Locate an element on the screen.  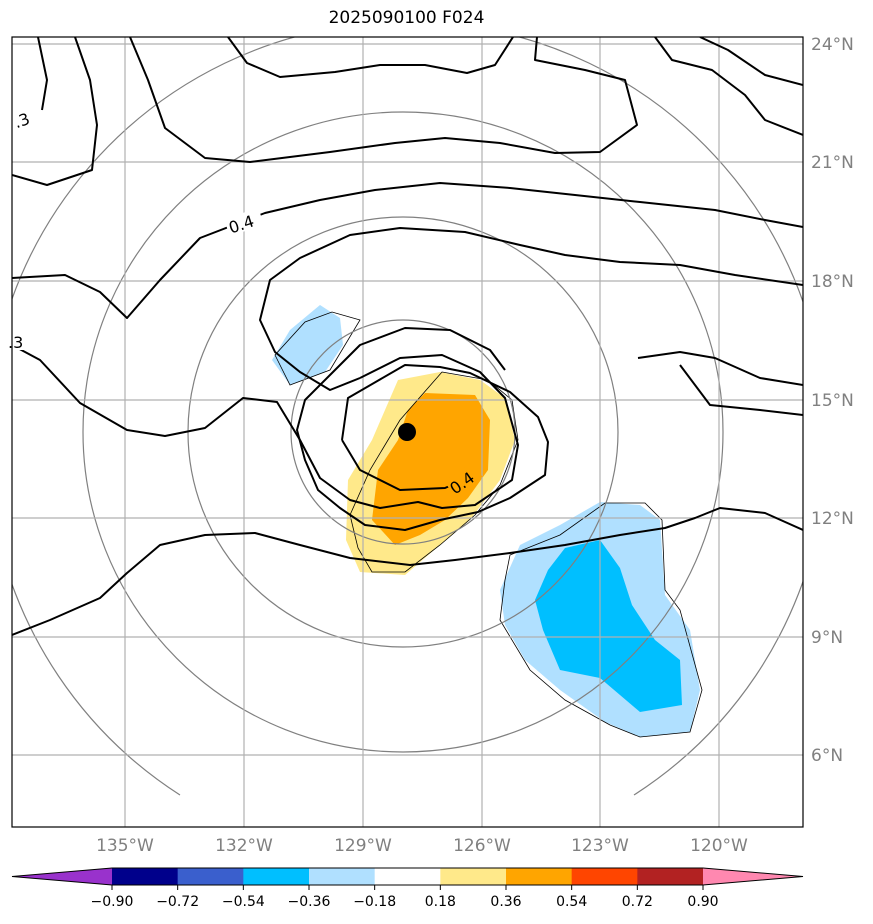
contour-label-3: .3 is located at coordinates (15, 342).